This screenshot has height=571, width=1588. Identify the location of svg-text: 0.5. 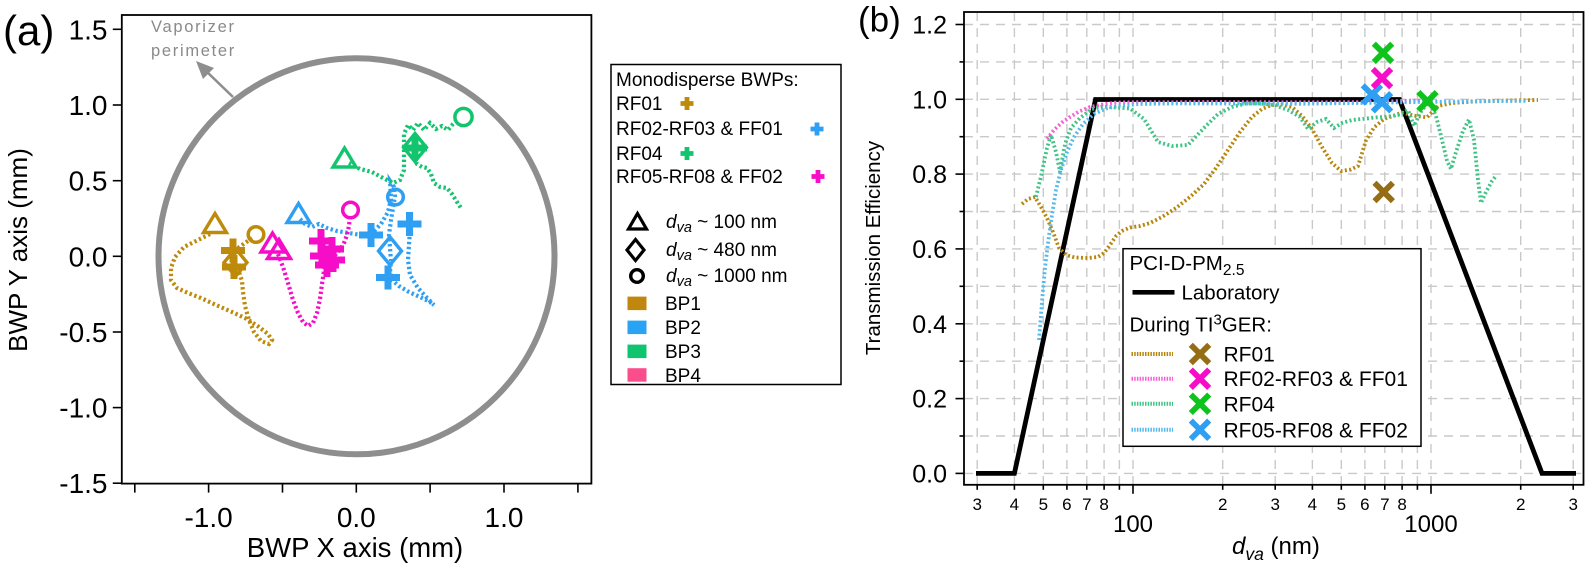
(88, 181).